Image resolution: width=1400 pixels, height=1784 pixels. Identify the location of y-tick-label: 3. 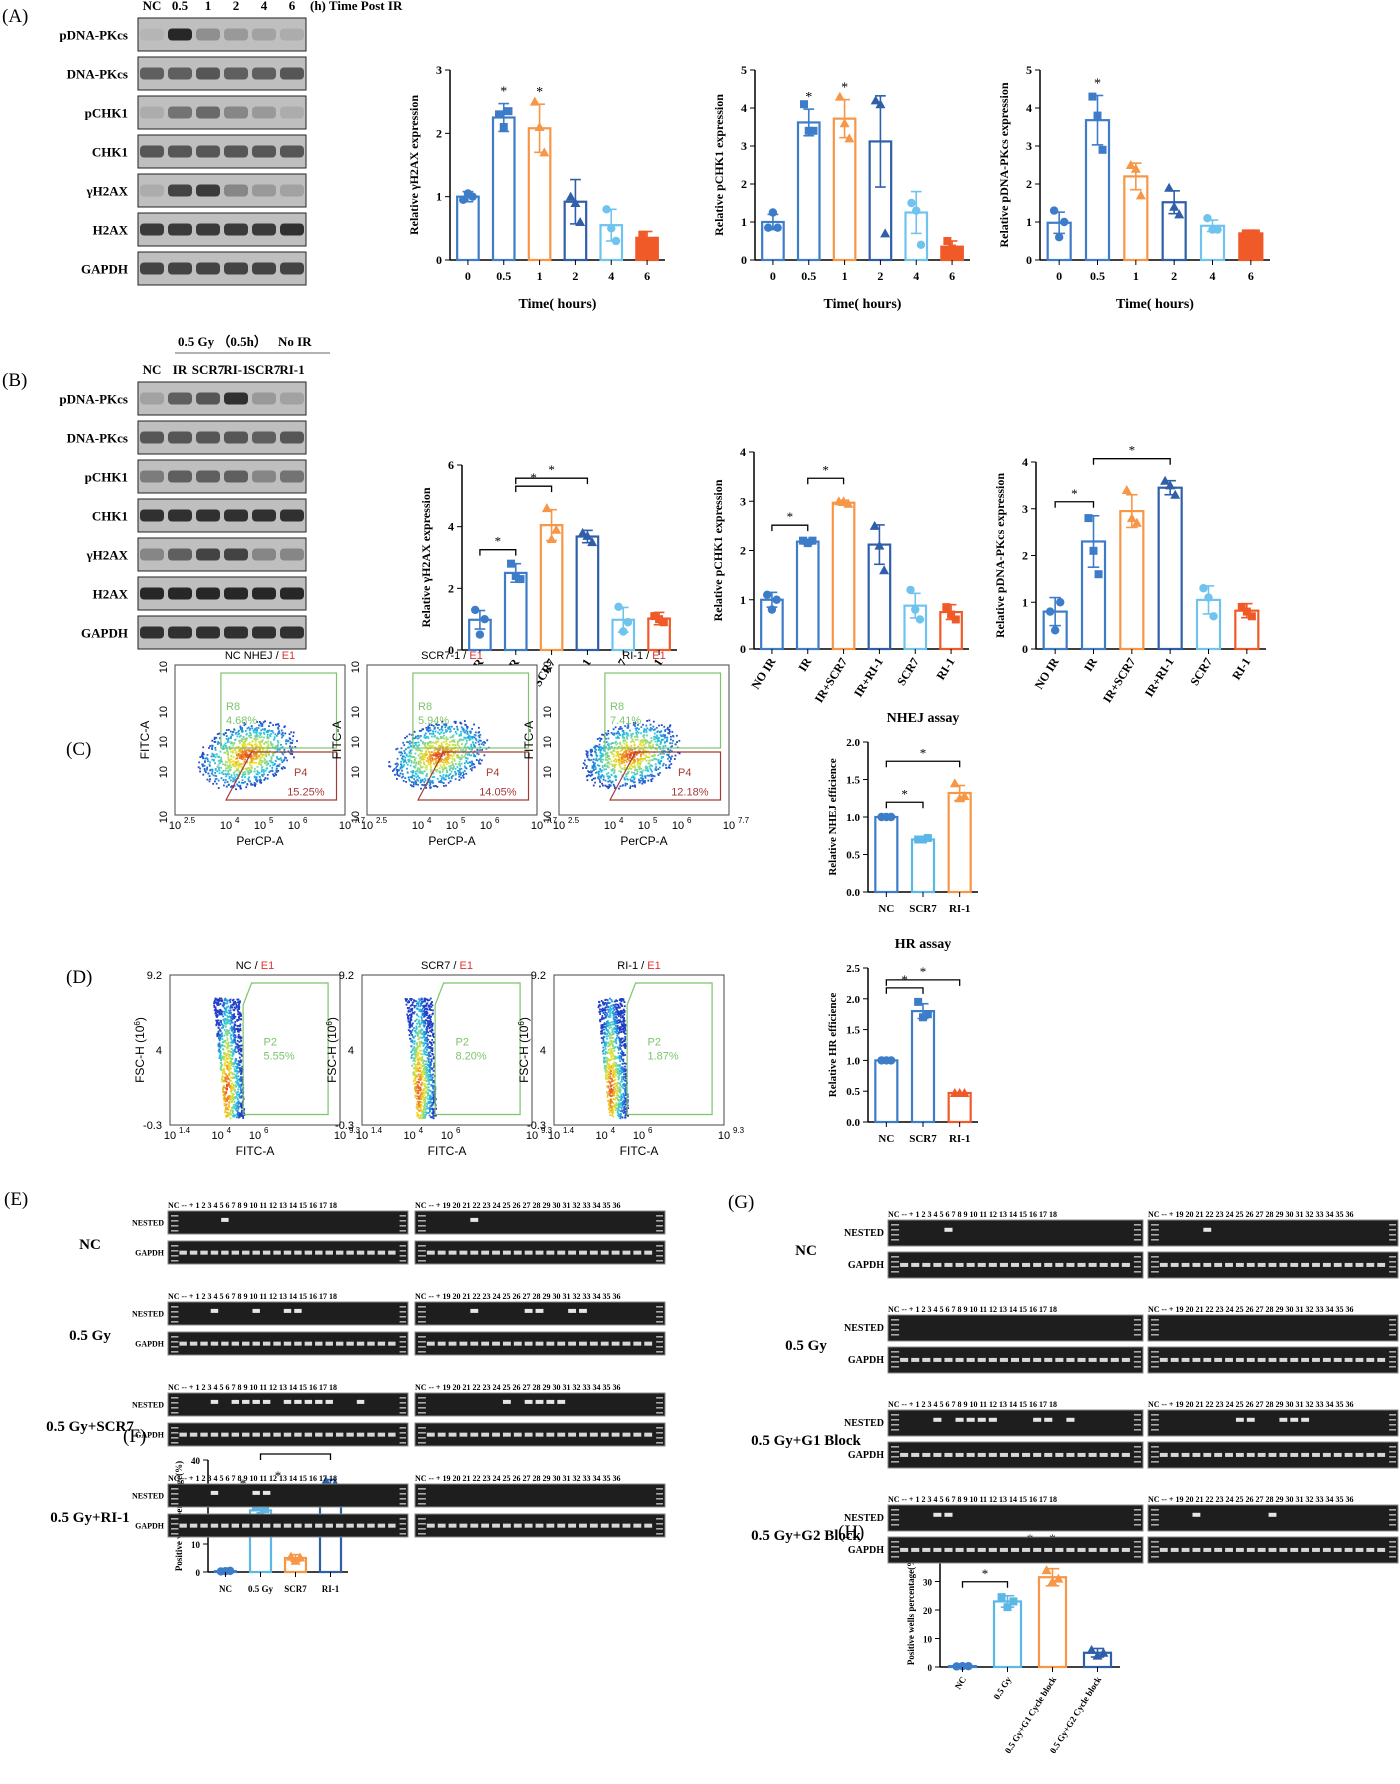
(1025, 509).